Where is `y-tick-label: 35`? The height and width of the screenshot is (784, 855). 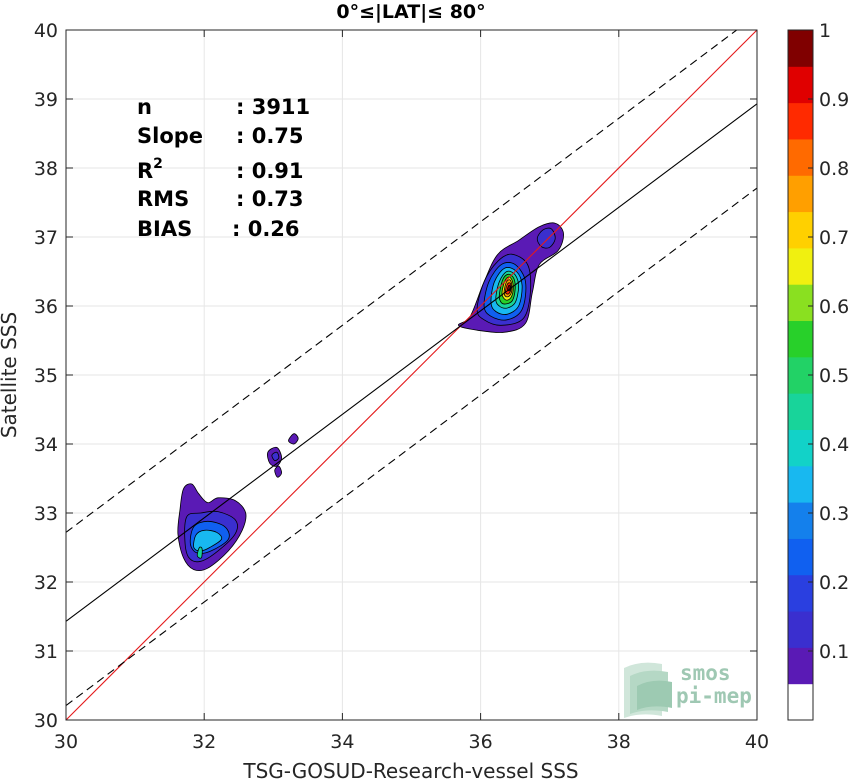 y-tick-label: 35 is located at coordinates (46, 376).